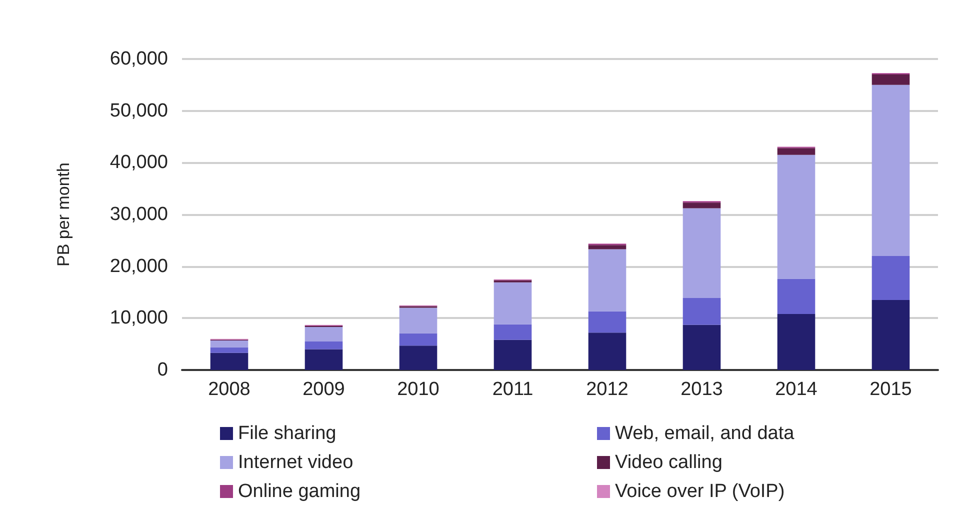 Image resolution: width=956 pixels, height=520 pixels. I want to click on x-tick-label: 2012, so click(607, 389).